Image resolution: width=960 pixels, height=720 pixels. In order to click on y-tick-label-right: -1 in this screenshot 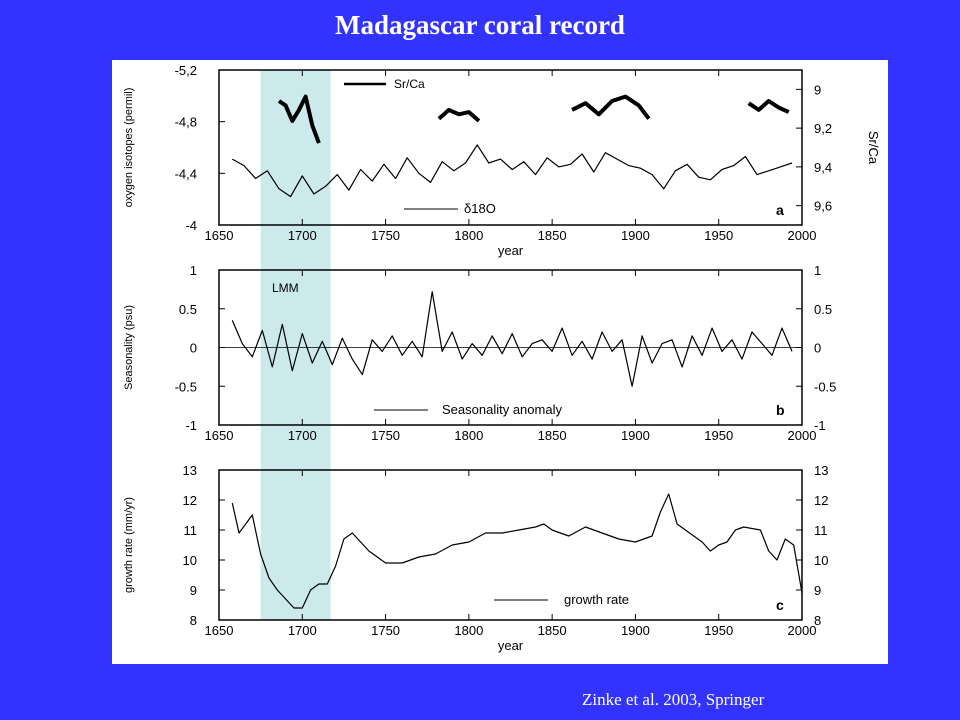, I will do `click(820, 425)`.